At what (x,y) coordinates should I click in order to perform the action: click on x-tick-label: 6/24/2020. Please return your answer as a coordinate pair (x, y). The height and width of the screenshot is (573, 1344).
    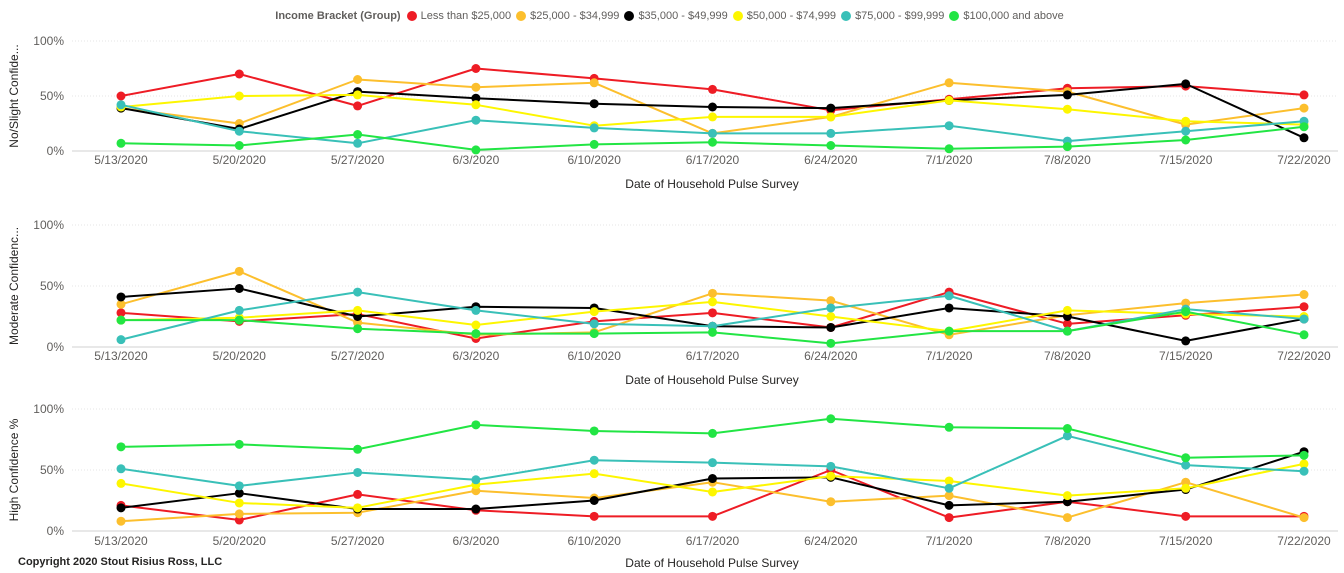
    Looking at the image, I should click on (831, 160).